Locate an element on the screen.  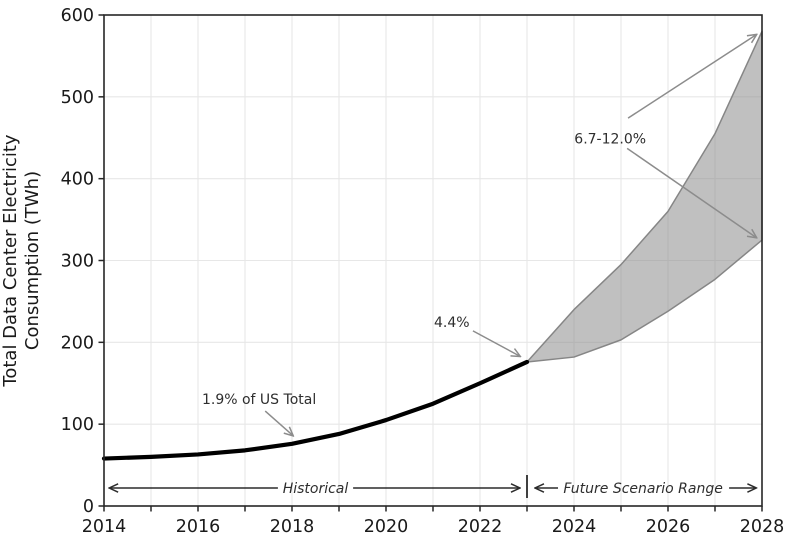
annotation-label-share-2028: 6.7-12.0% is located at coordinates (610, 140).